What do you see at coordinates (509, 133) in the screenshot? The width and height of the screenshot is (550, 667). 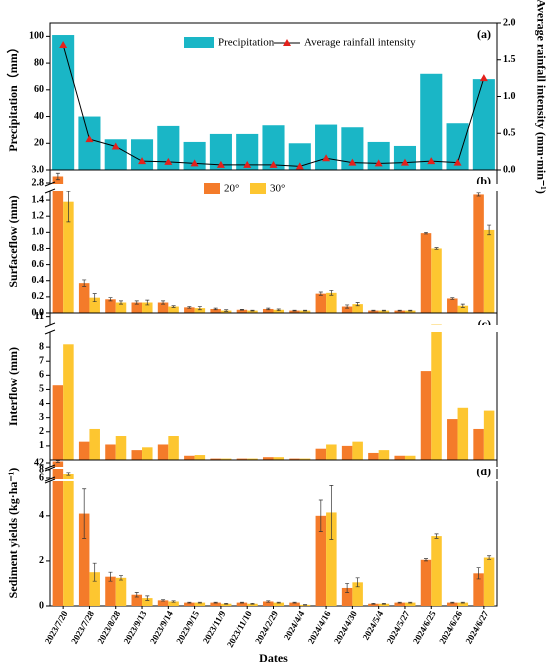 I see `y2-tick-label: 0.5` at bounding box center [509, 133].